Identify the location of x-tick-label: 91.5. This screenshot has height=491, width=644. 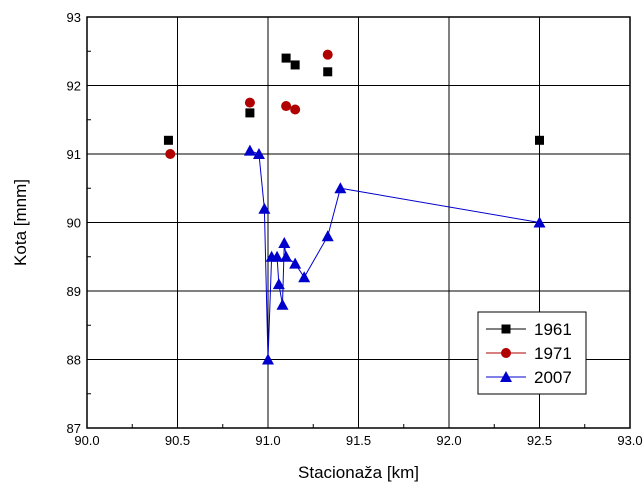
(358, 440).